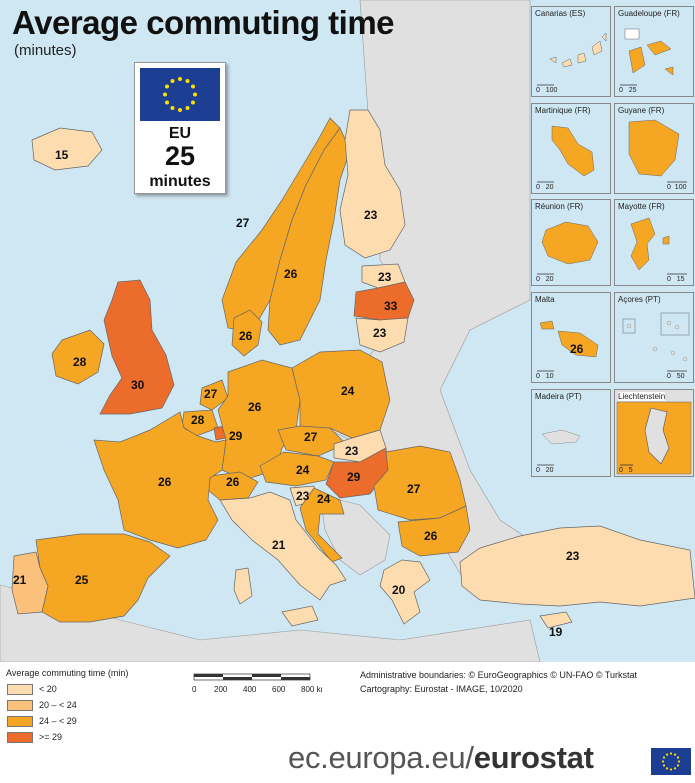  Describe the element at coordinates (324, 499) in the screenshot. I see `label-croatia: 24` at that location.